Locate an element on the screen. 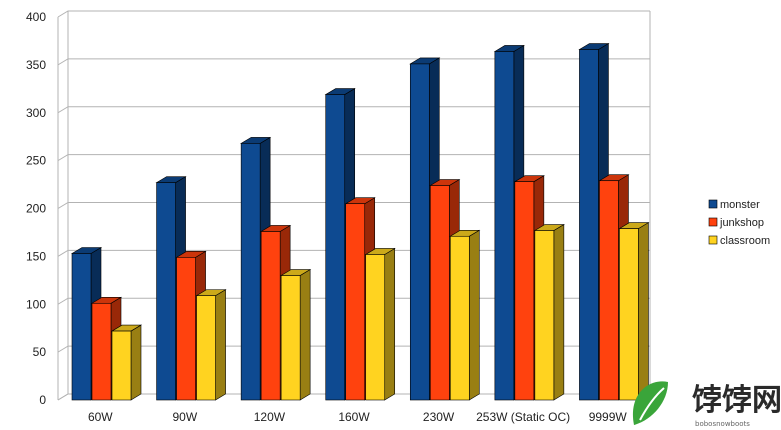 The image size is (781, 430). y-tick-label: 200 is located at coordinates (36, 209).